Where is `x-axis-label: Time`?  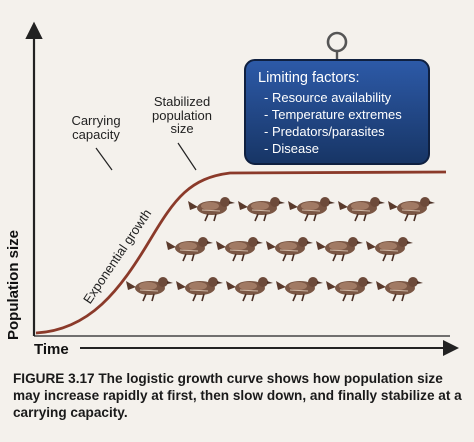 x-axis-label: Time is located at coordinates (51, 349).